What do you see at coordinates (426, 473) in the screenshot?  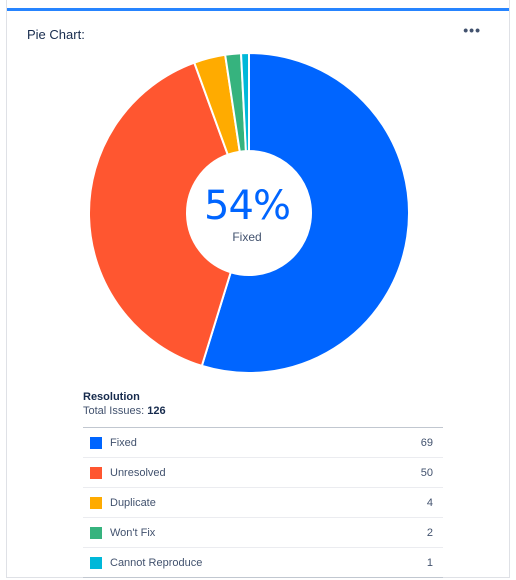 I see `legend-count: 50` at bounding box center [426, 473].